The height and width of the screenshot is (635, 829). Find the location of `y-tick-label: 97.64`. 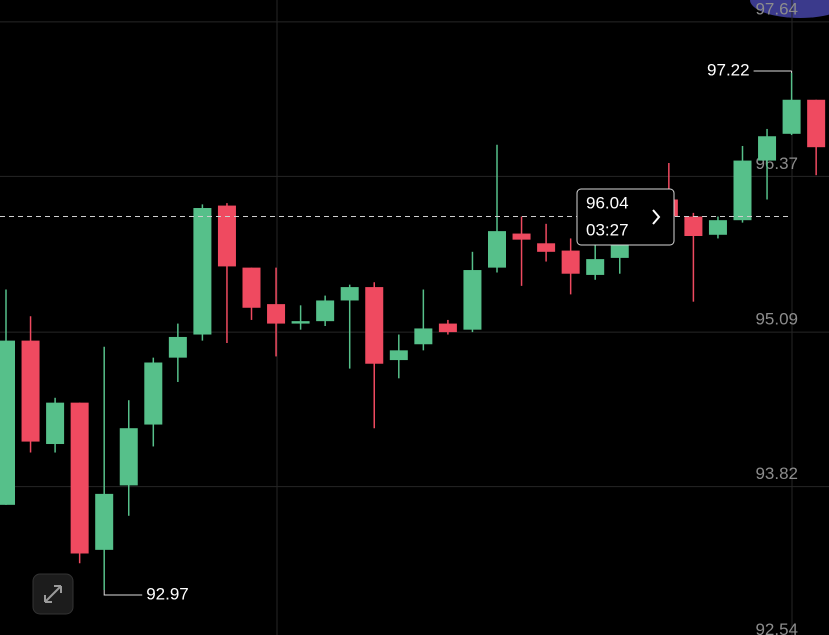

y-tick-label: 97.64 is located at coordinates (776, 9).